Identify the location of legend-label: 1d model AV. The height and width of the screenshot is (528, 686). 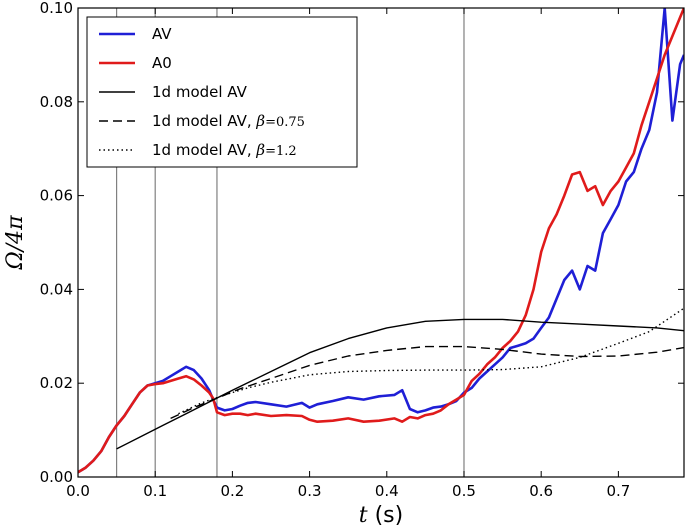
(200, 92).